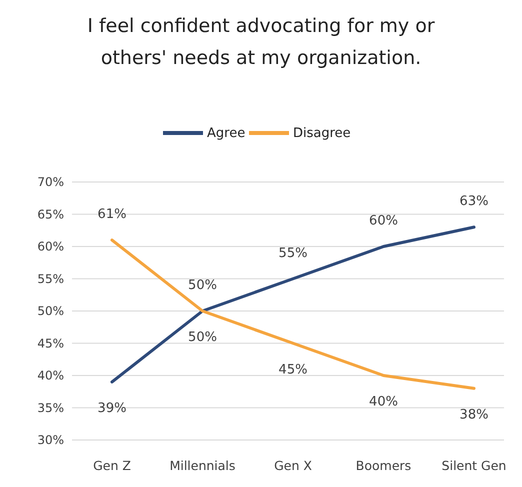  What do you see at coordinates (293, 370) in the screenshot?
I see `data-label: 45%` at bounding box center [293, 370].